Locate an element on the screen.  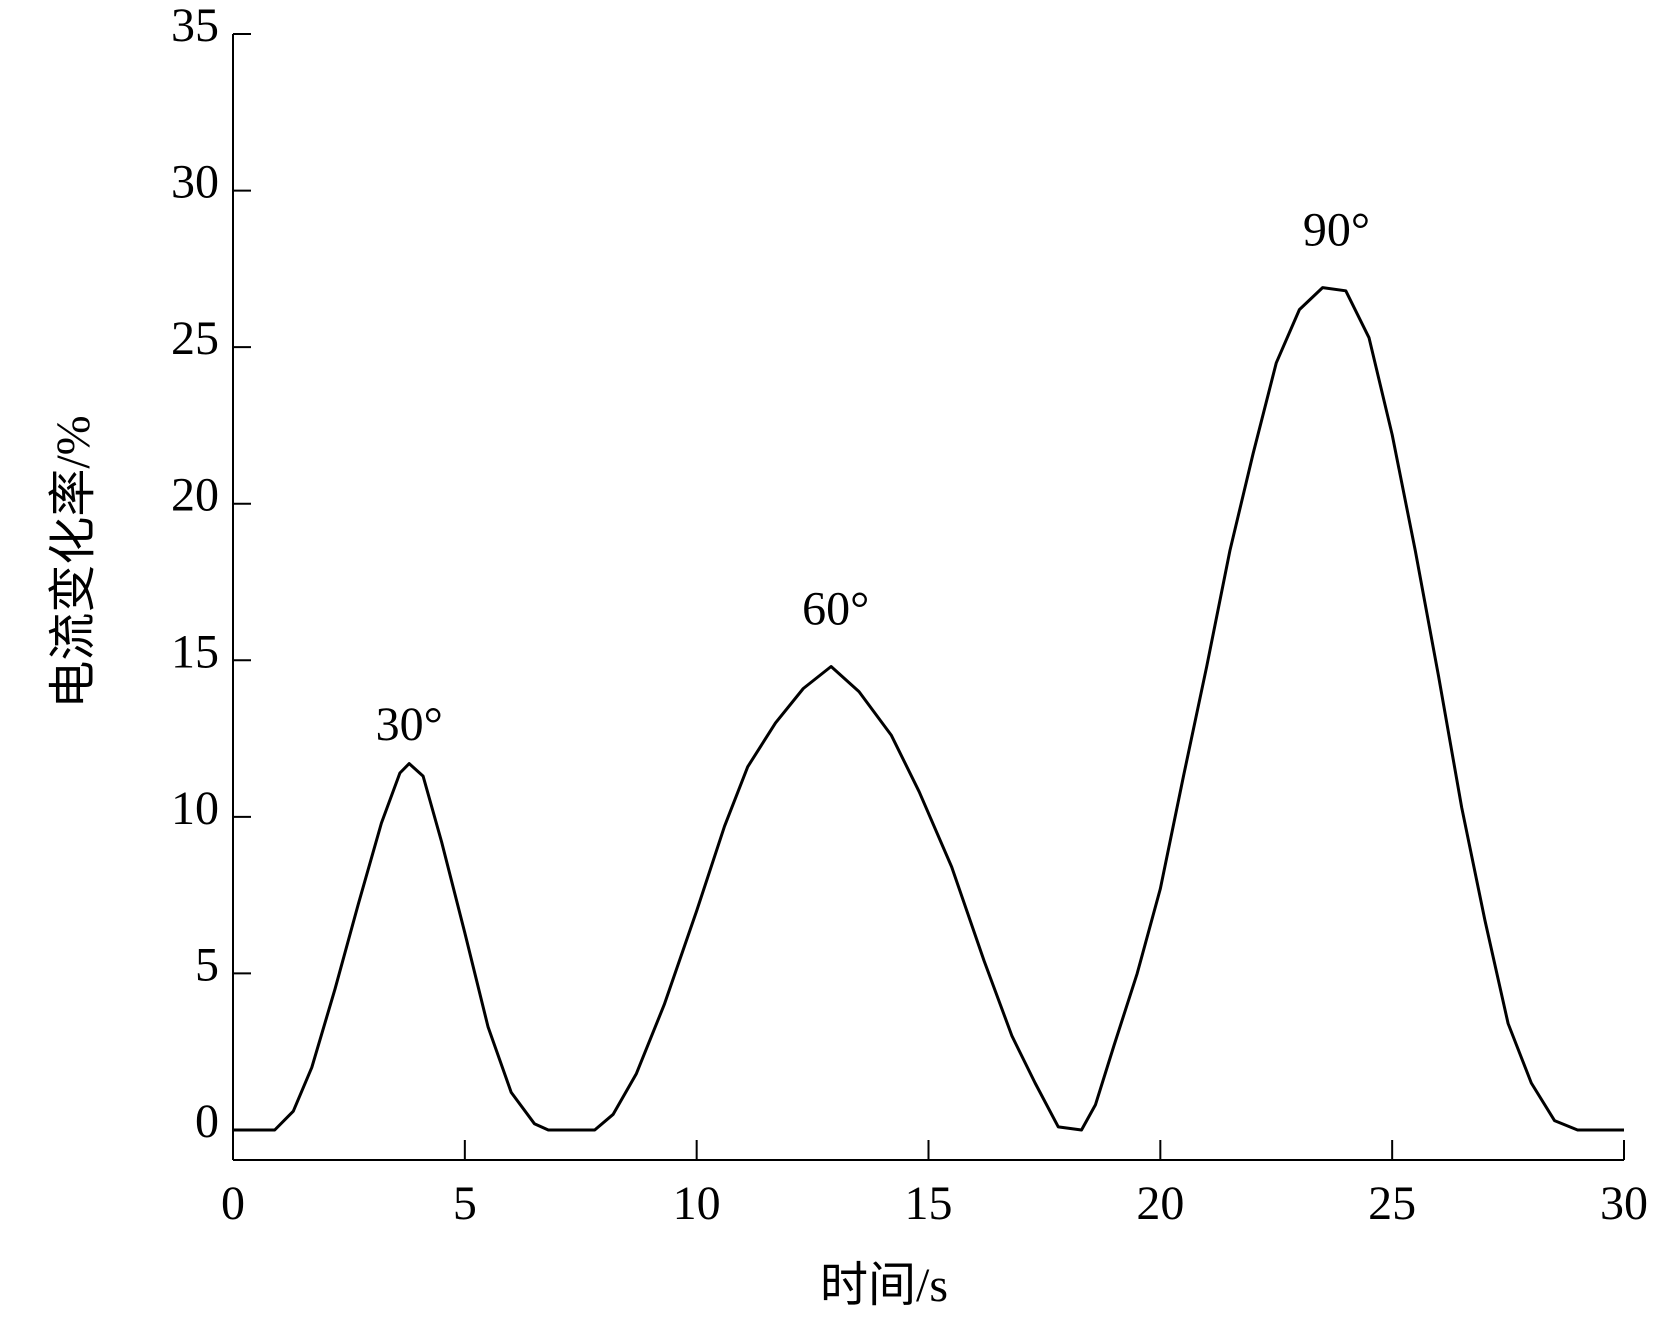
y-tick-label: 10 is located at coordinates (195, 808).